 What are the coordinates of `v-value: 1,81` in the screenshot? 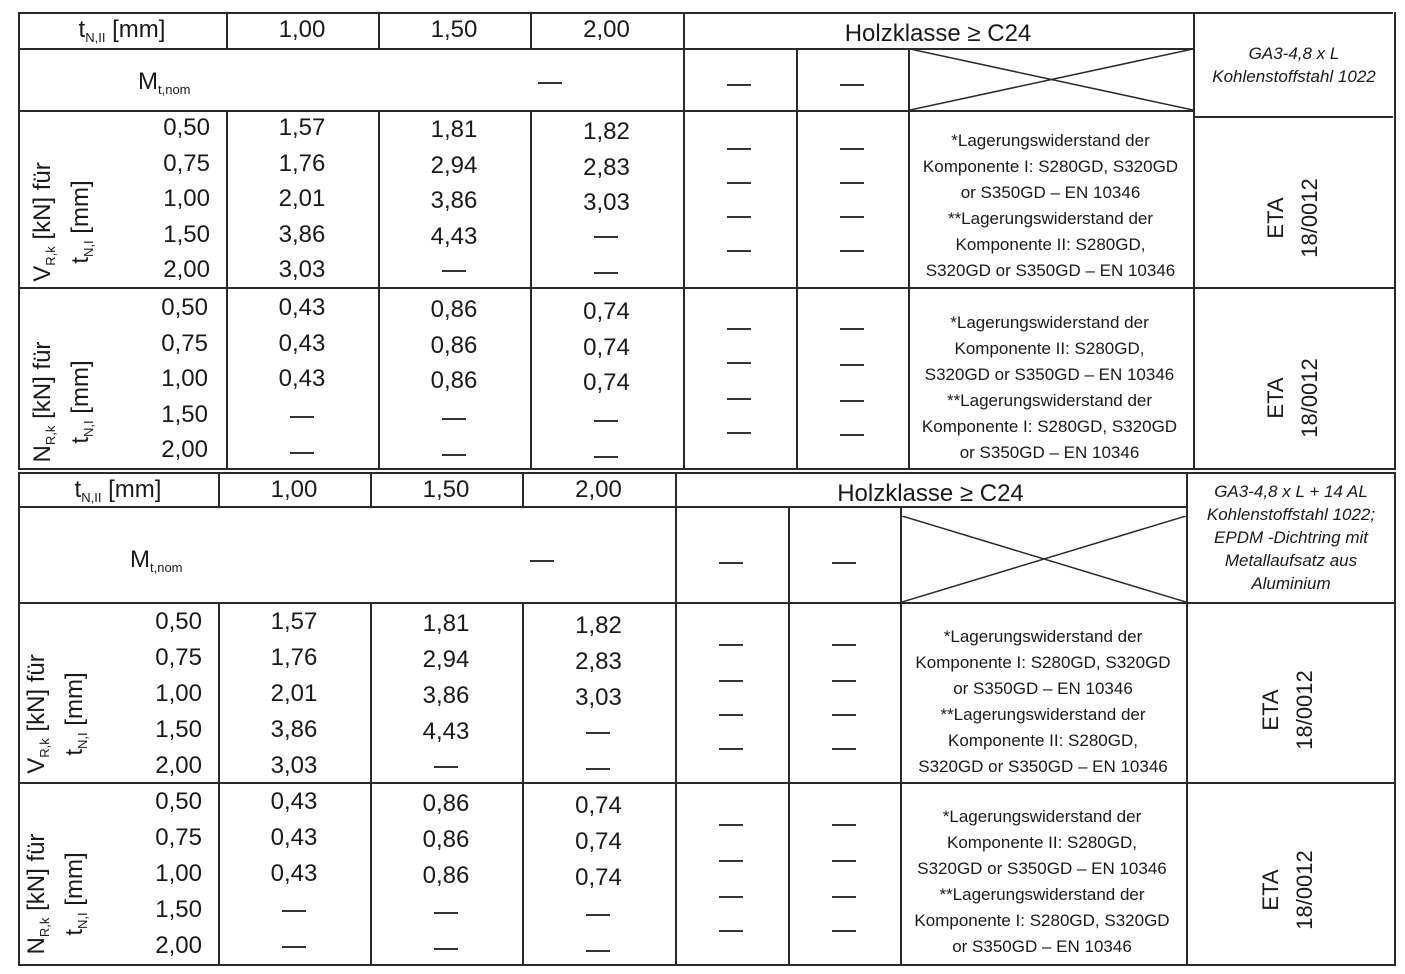 It's located at (454, 129).